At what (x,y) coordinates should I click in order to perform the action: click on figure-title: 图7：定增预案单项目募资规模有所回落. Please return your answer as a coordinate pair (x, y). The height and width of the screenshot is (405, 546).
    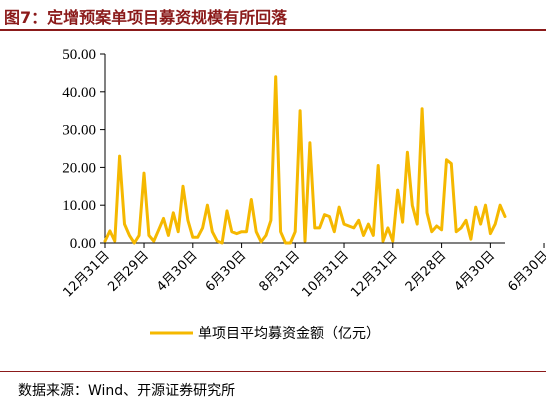
    Looking at the image, I should click on (146, 17).